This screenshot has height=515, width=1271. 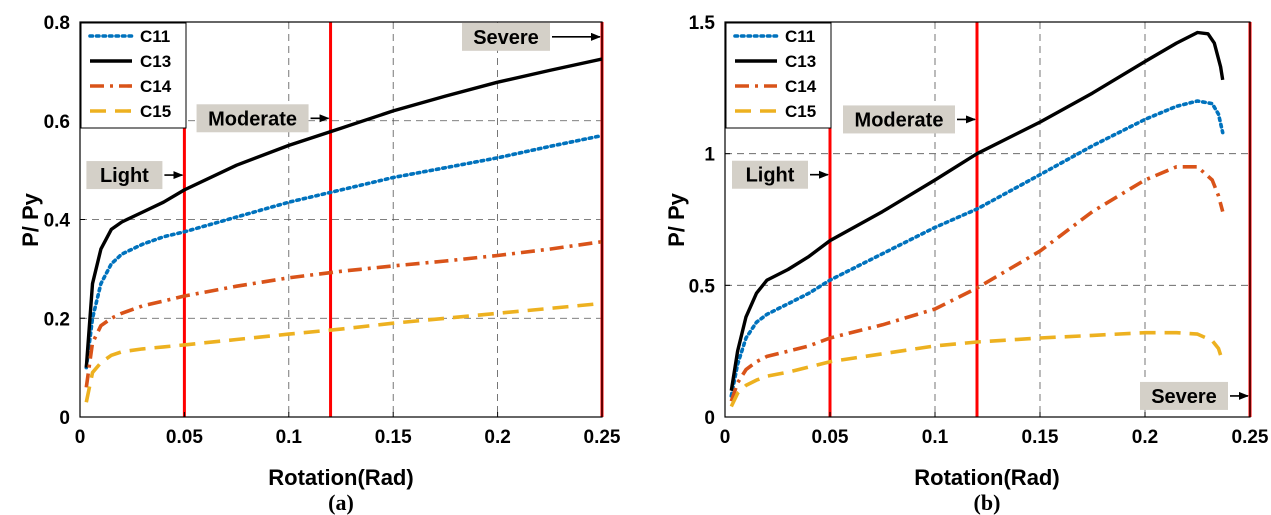 I want to click on y-tick-label: 0.6, so click(x=57, y=122).